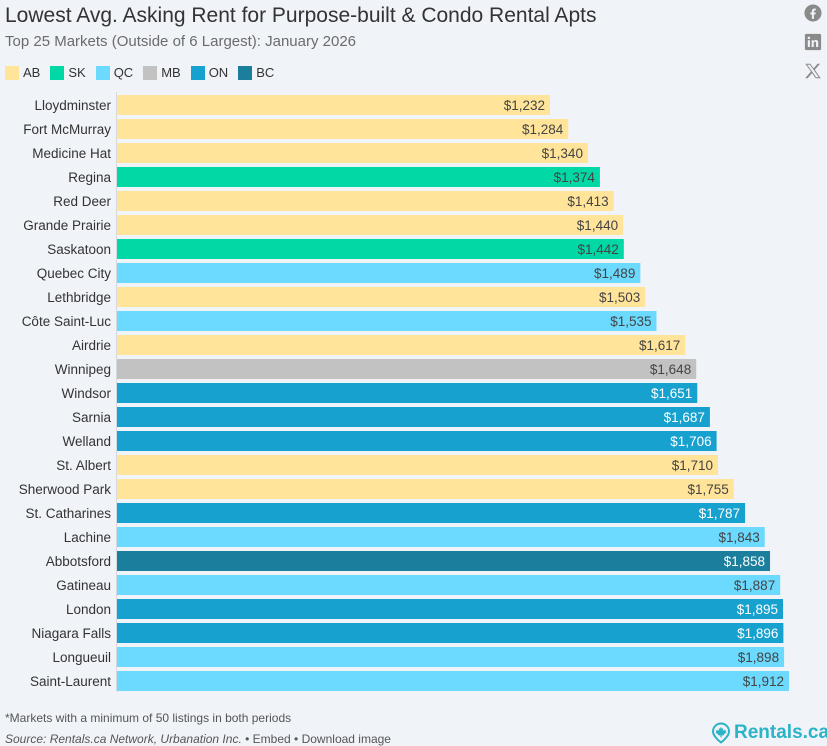 The height and width of the screenshot is (746, 827). Describe the element at coordinates (575, 177) in the screenshot. I see `value-label: $1,374` at that location.